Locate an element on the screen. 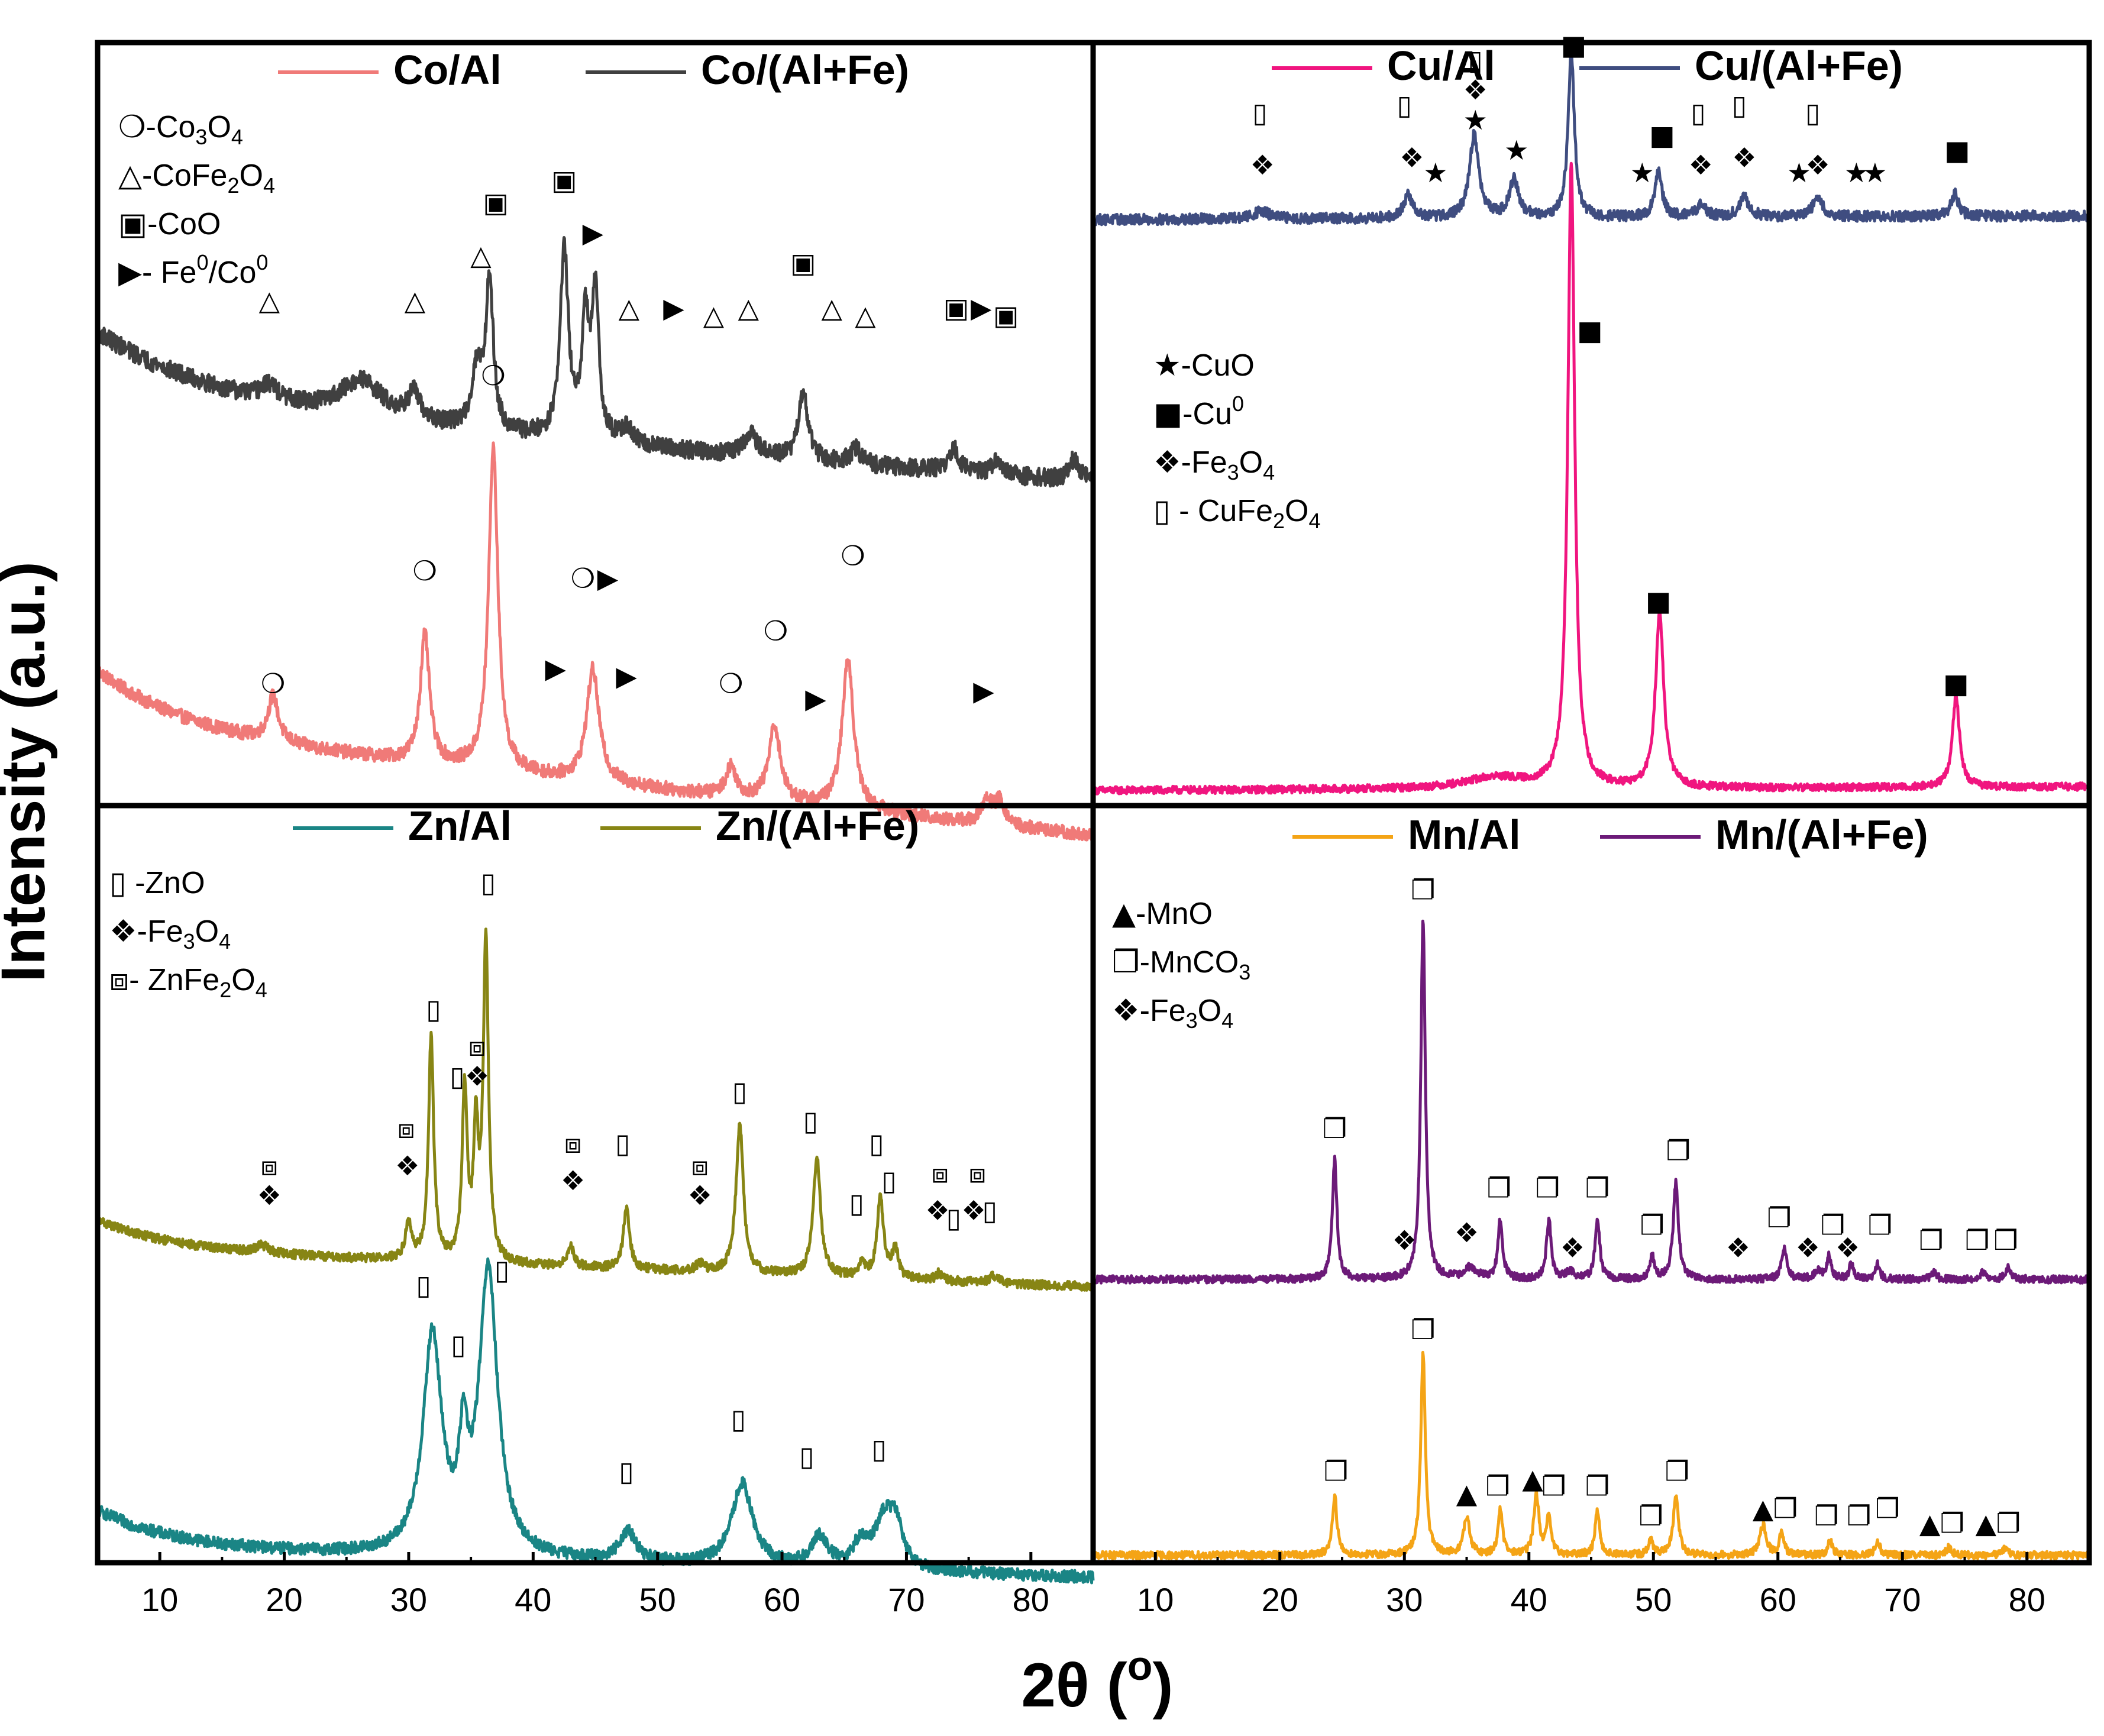 The image size is (2104, 1736). phase-marker-mn-8: ❐ is located at coordinates (1677, 1471).